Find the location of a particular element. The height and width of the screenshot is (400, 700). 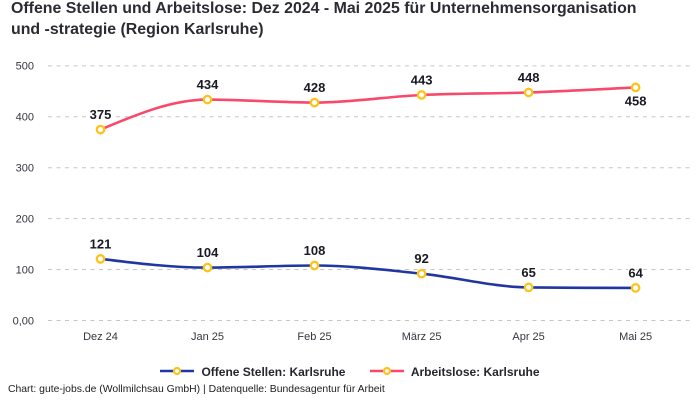

svg-text: Feb 25 is located at coordinates (314, 337).